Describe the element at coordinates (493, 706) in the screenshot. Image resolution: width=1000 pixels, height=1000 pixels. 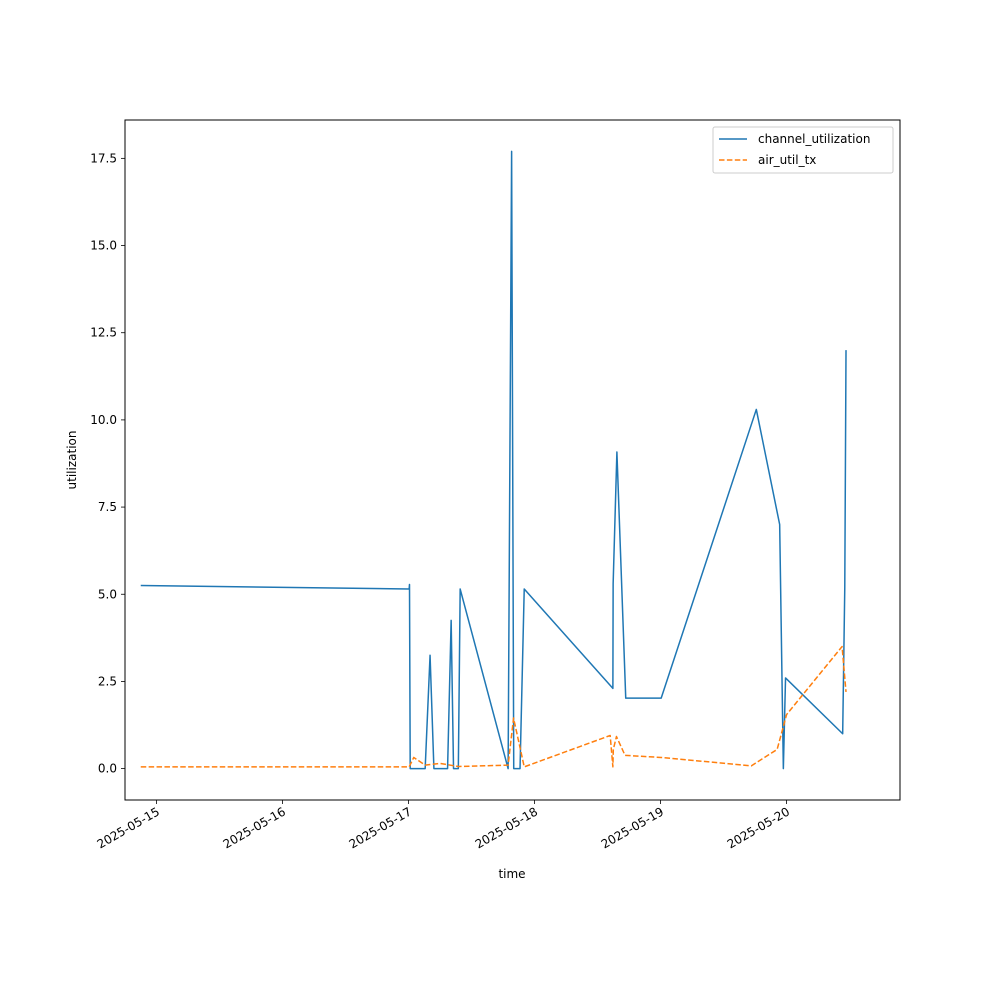
I see `series-line-air-util-tx` at that location.